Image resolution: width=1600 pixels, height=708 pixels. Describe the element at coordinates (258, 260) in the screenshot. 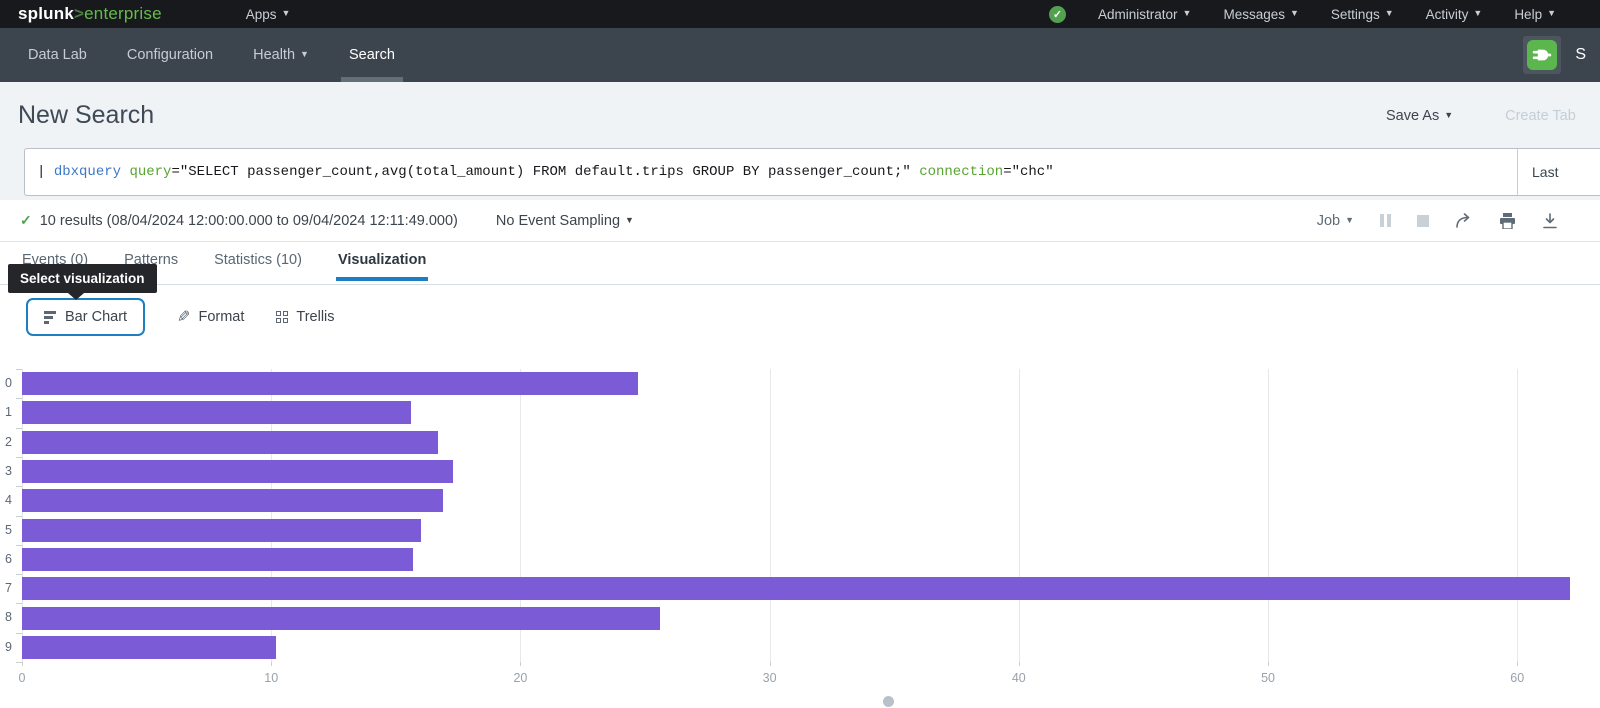

I see `tab-statistics-10: Statistics (10)` at that location.